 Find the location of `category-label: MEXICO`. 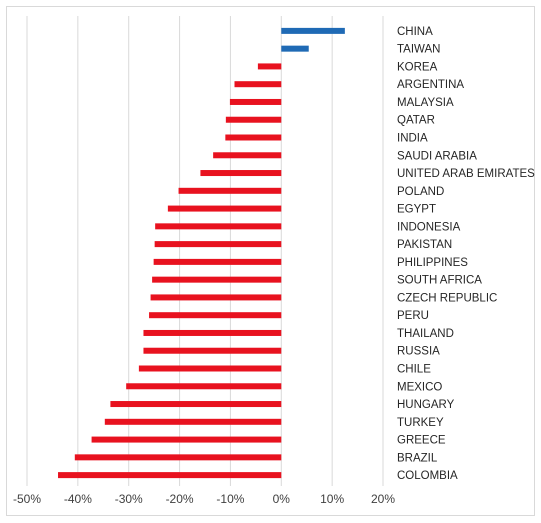

category-label: MEXICO is located at coordinates (419, 387).